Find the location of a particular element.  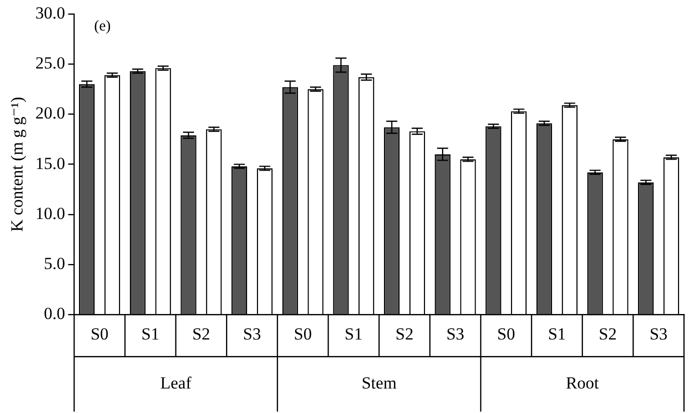

y-tick-label: 20.0 is located at coordinates (50, 113).